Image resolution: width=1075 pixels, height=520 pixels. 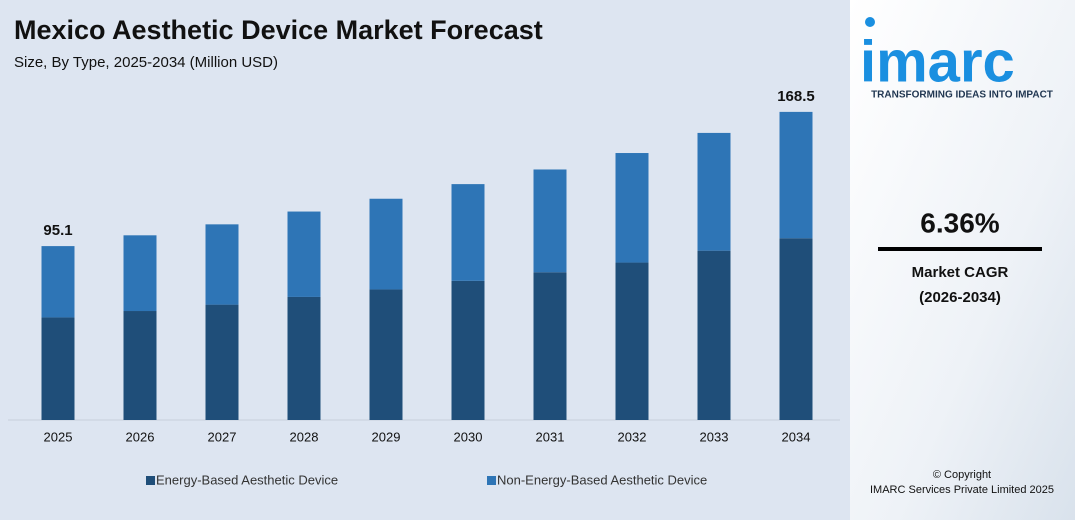 I want to click on x-tick-label: 2026, so click(x=140, y=436).